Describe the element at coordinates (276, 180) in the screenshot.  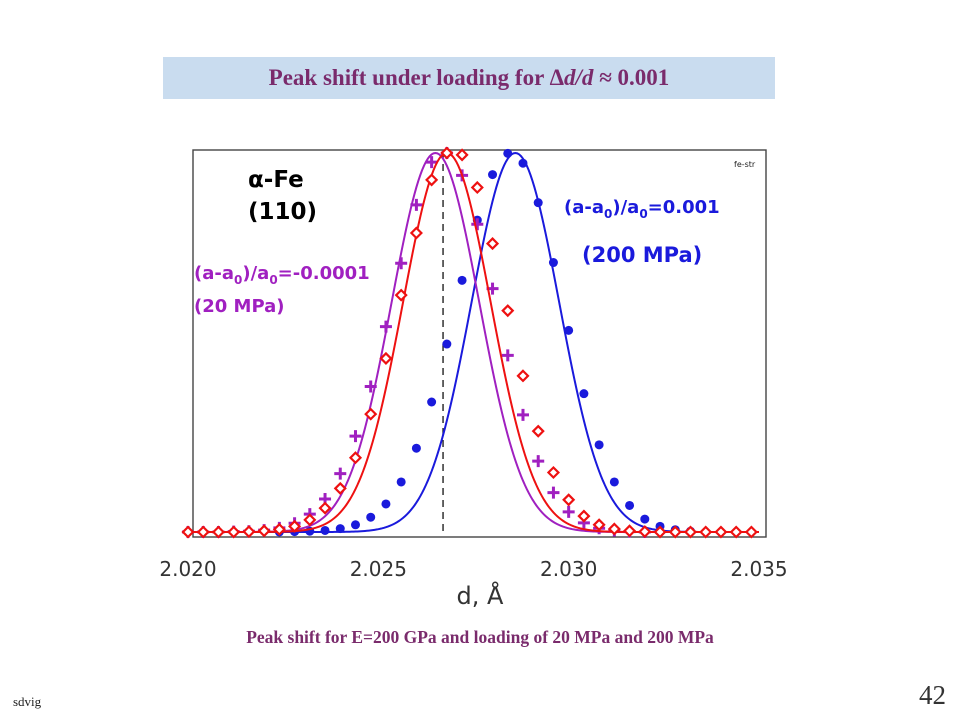
I see `annotation-alpha-fe: α-Fe` at that location.